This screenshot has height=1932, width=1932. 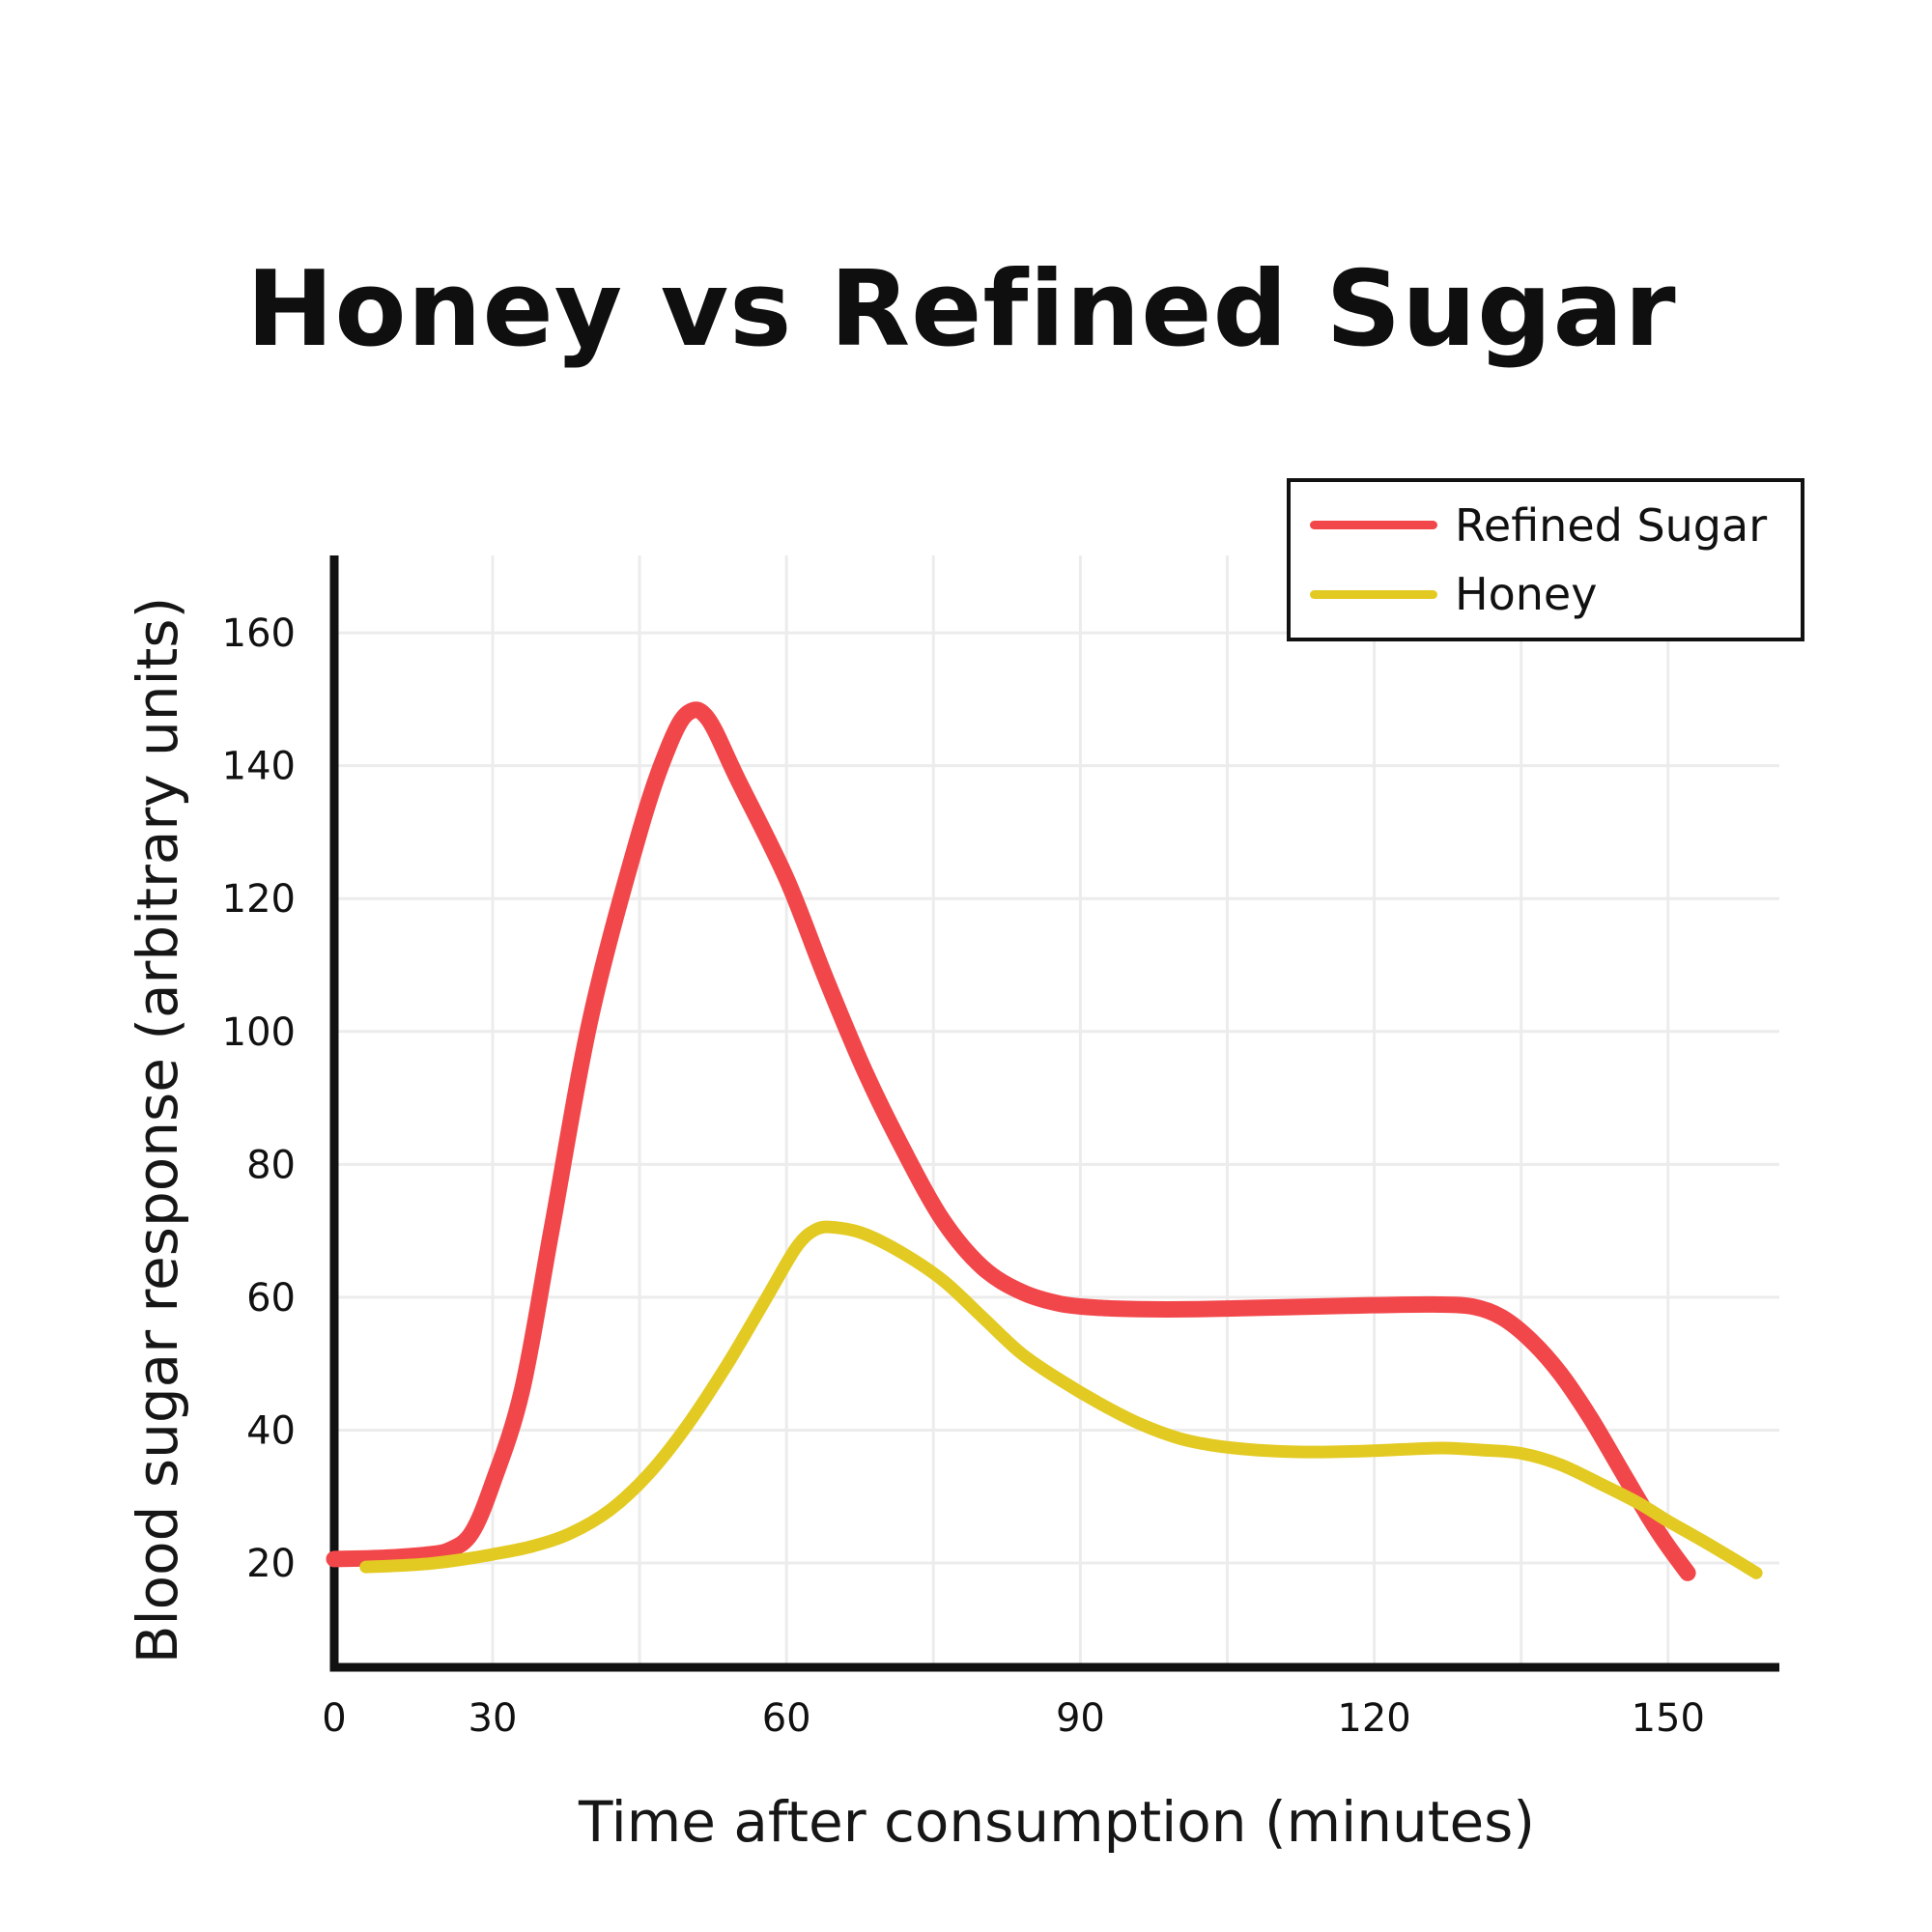 What do you see at coordinates (1373, 525) in the screenshot?
I see `legend-line-swatch-refined-sugar` at bounding box center [1373, 525].